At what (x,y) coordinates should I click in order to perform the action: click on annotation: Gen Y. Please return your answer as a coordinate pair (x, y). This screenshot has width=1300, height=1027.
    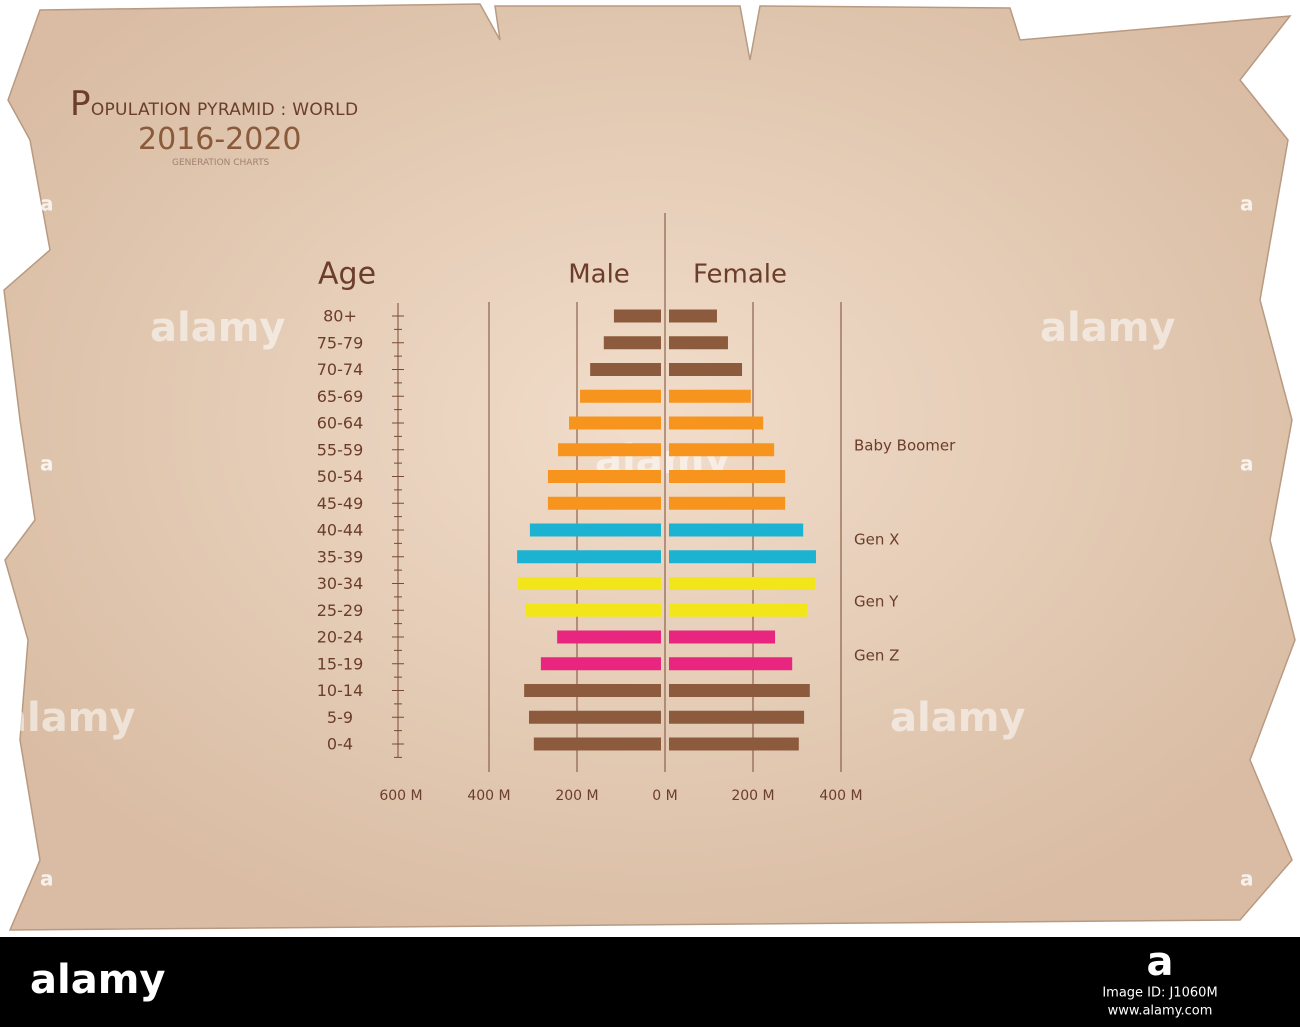
    Looking at the image, I should click on (876, 602).